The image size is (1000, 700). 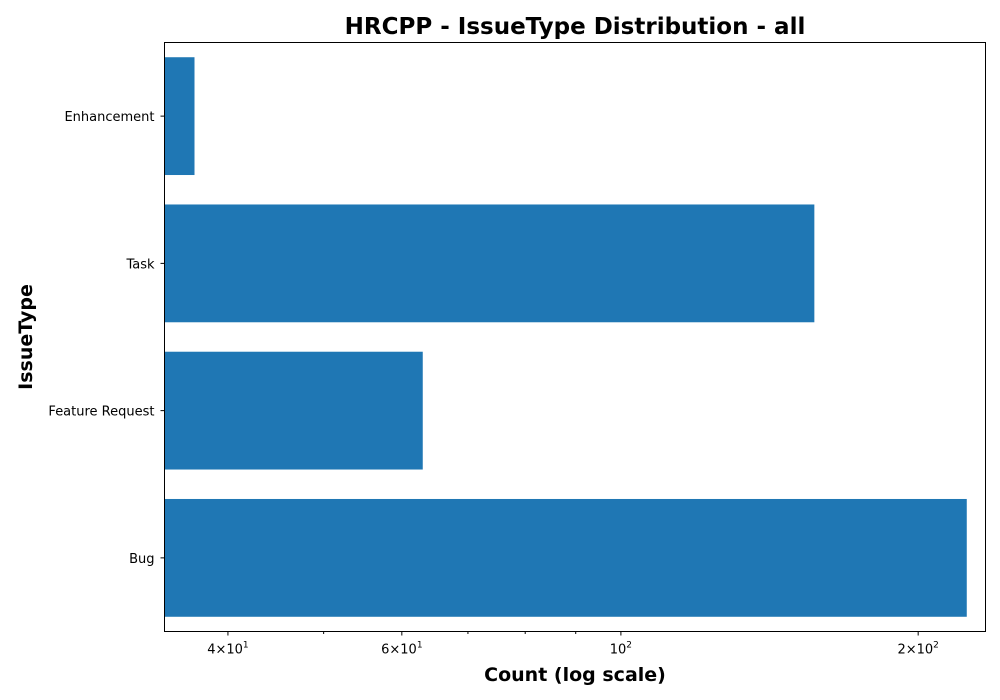 What do you see at coordinates (227, 649) in the screenshot?
I see `x-tick-label: 4×101` at bounding box center [227, 649].